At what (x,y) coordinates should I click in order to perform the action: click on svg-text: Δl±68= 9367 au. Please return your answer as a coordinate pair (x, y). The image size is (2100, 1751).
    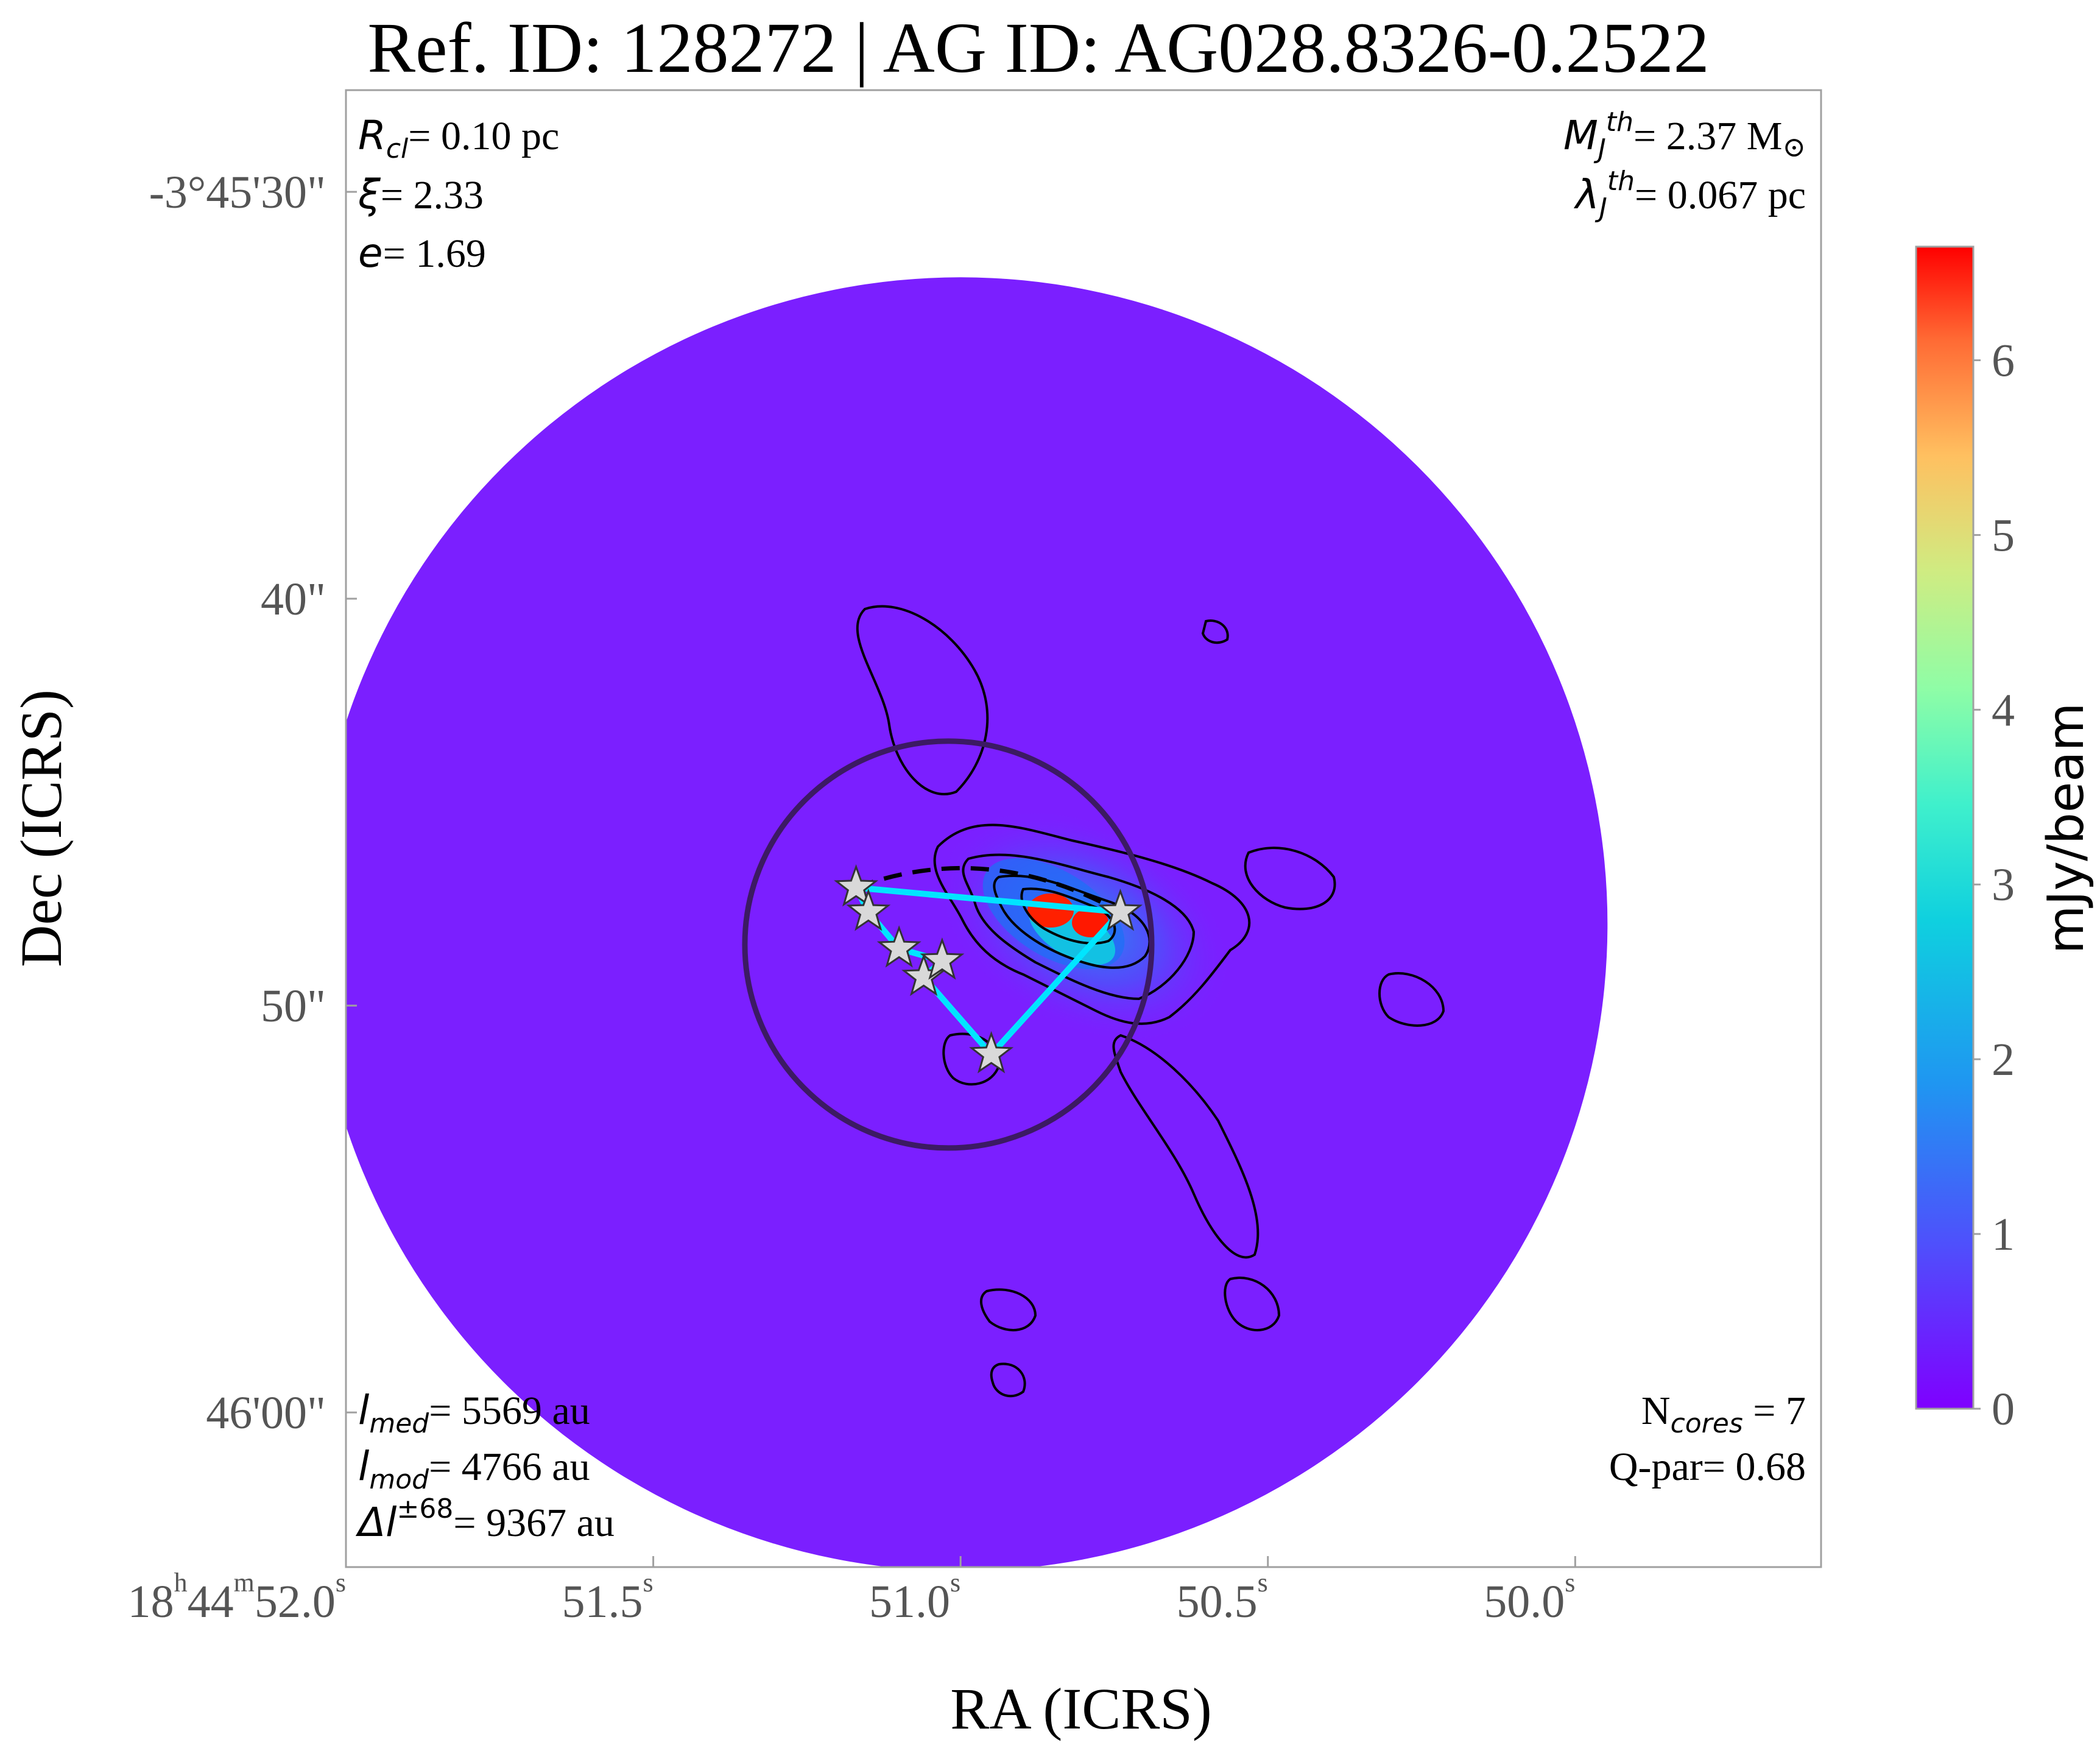
    Looking at the image, I should click on (485, 1519).